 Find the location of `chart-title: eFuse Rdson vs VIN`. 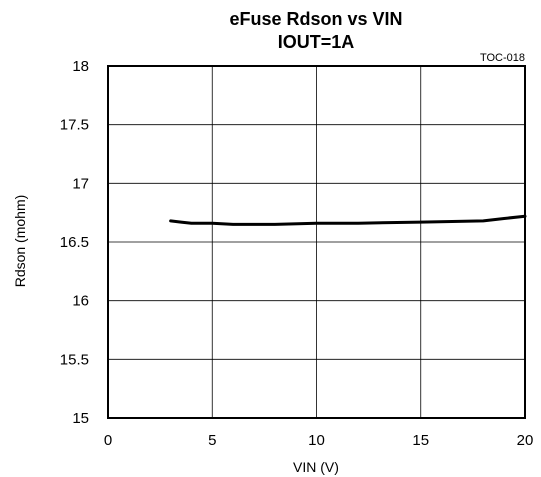

chart-title: eFuse Rdson vs VIN is located at coordinates (315, 19).